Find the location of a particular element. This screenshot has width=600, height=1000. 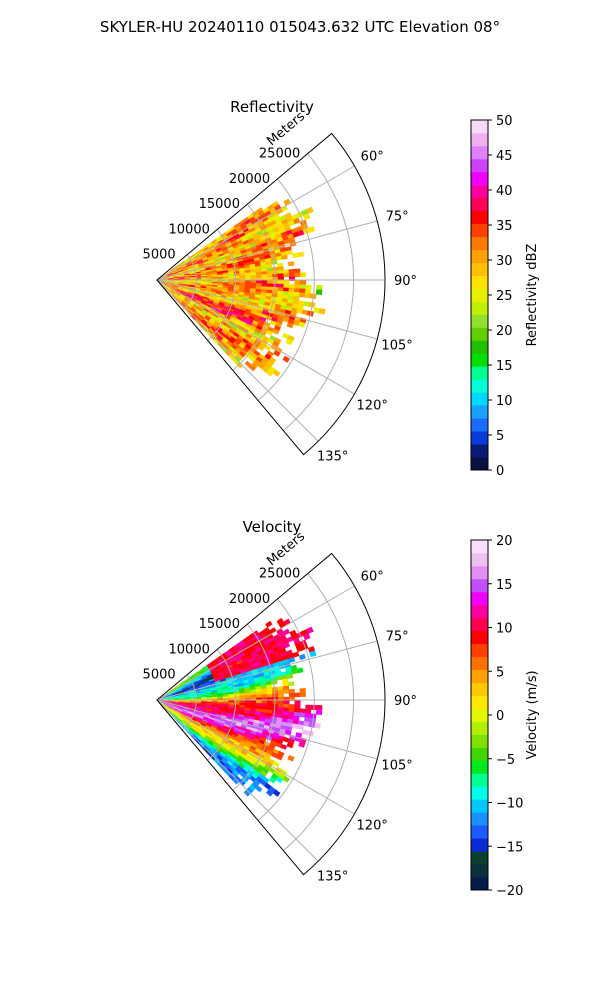

range-ring is located at coordinates (254, 287).